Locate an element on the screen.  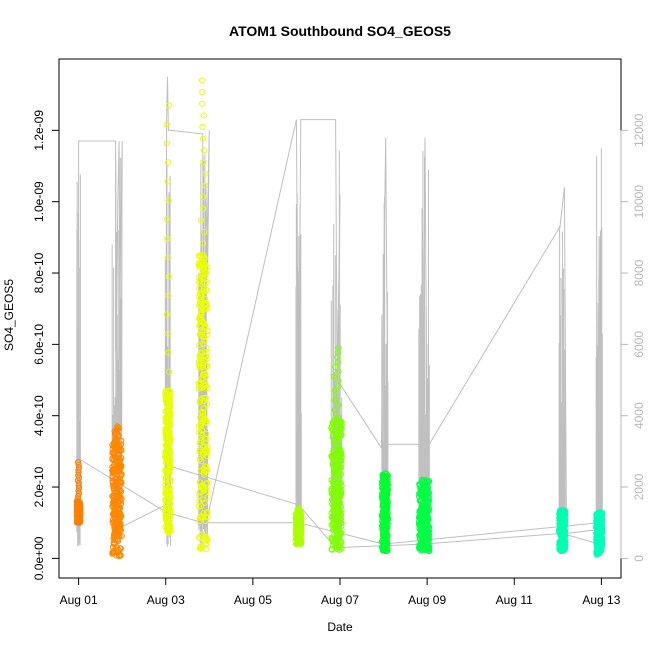
x-tick-label: Aug 11 is located at coordinates (514, 600).